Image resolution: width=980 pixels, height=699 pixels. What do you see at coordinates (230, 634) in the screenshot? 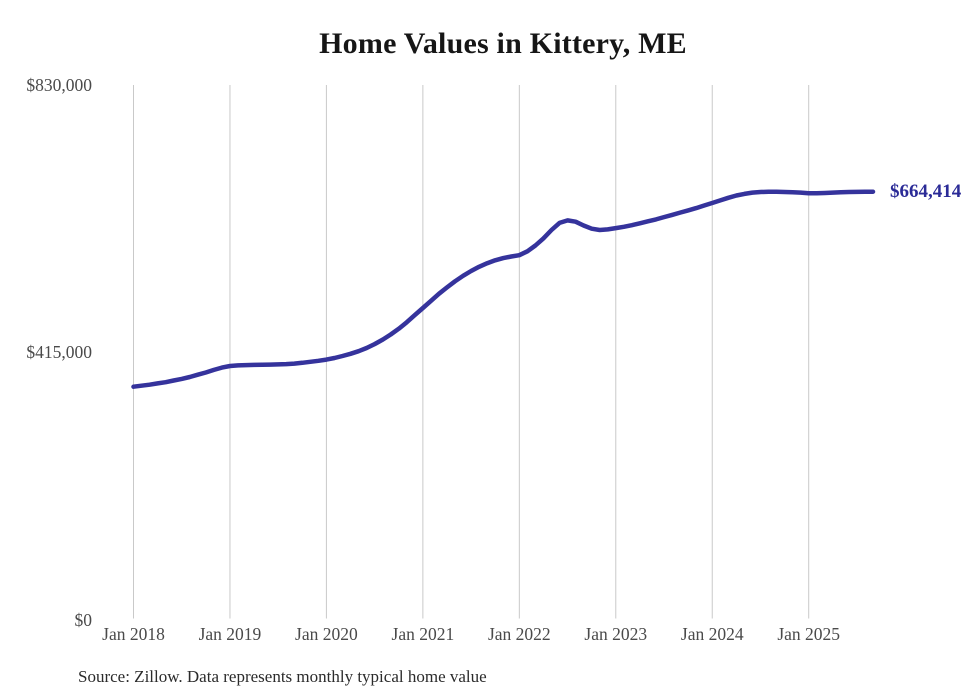
I see `x-axis-label: Jan 2019` at bounding box center [230, 634].